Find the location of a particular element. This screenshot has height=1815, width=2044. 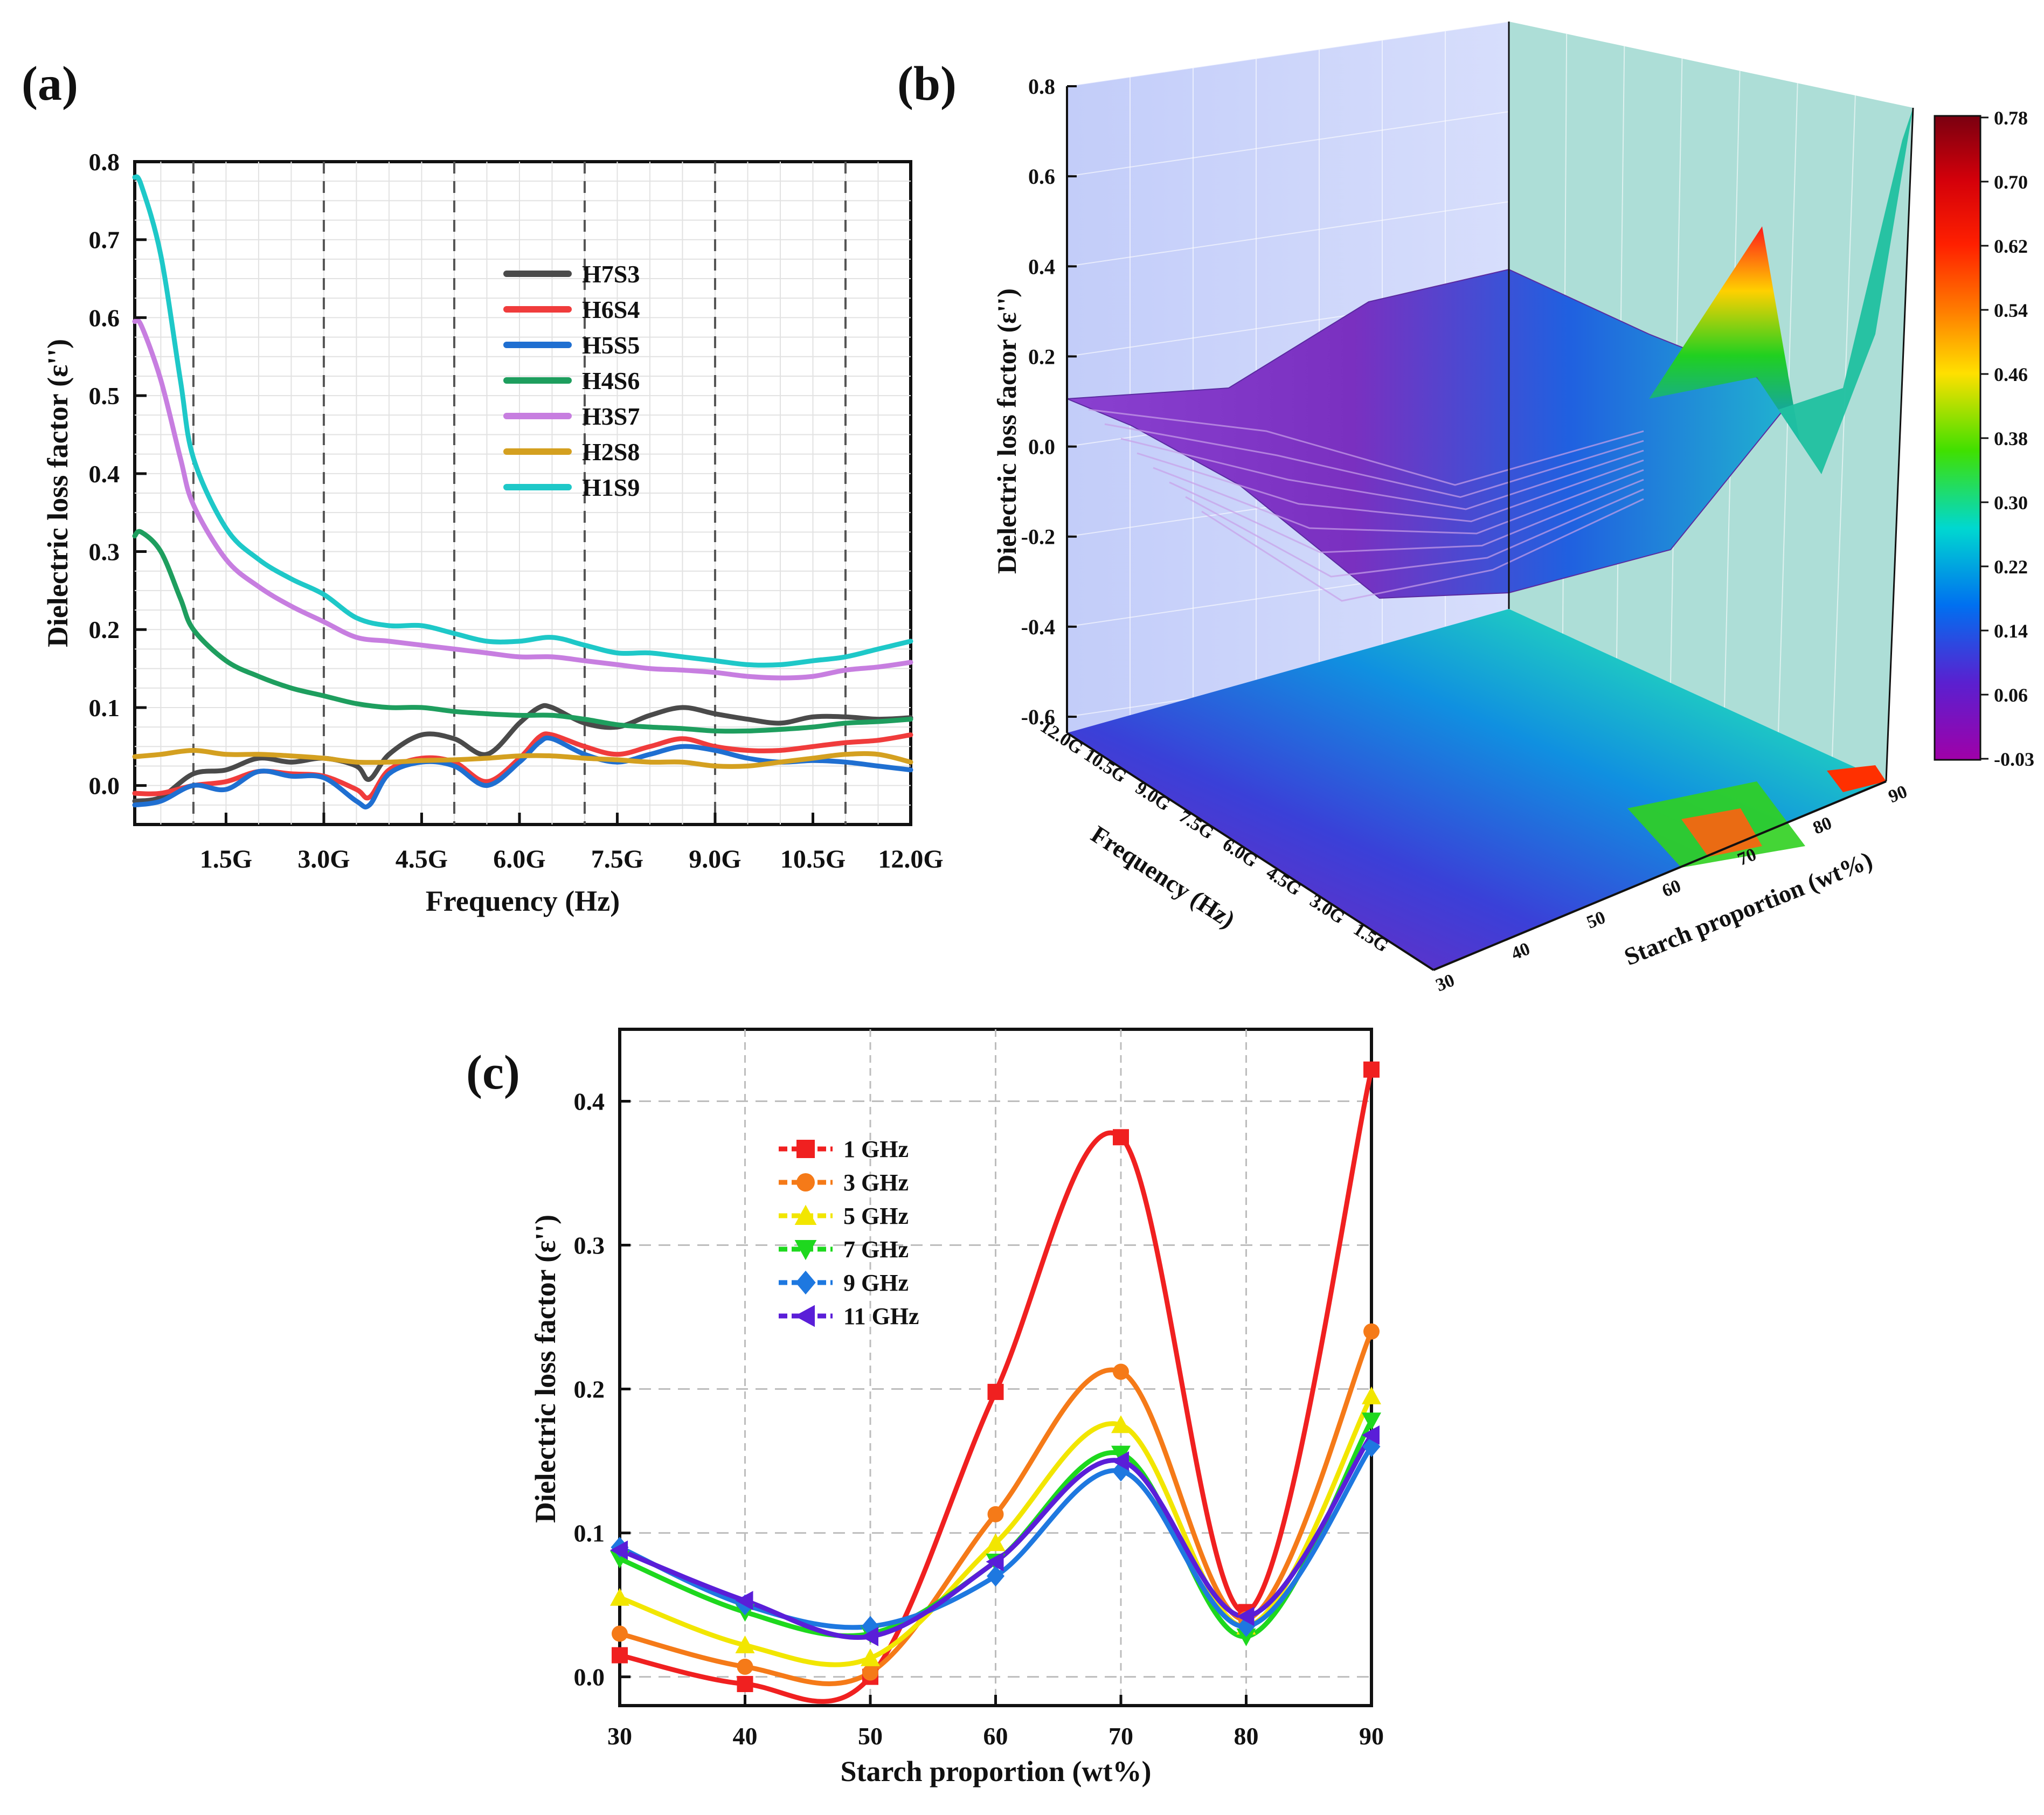

panel-b-surface-mesh is located at coordinates (1366, 505).